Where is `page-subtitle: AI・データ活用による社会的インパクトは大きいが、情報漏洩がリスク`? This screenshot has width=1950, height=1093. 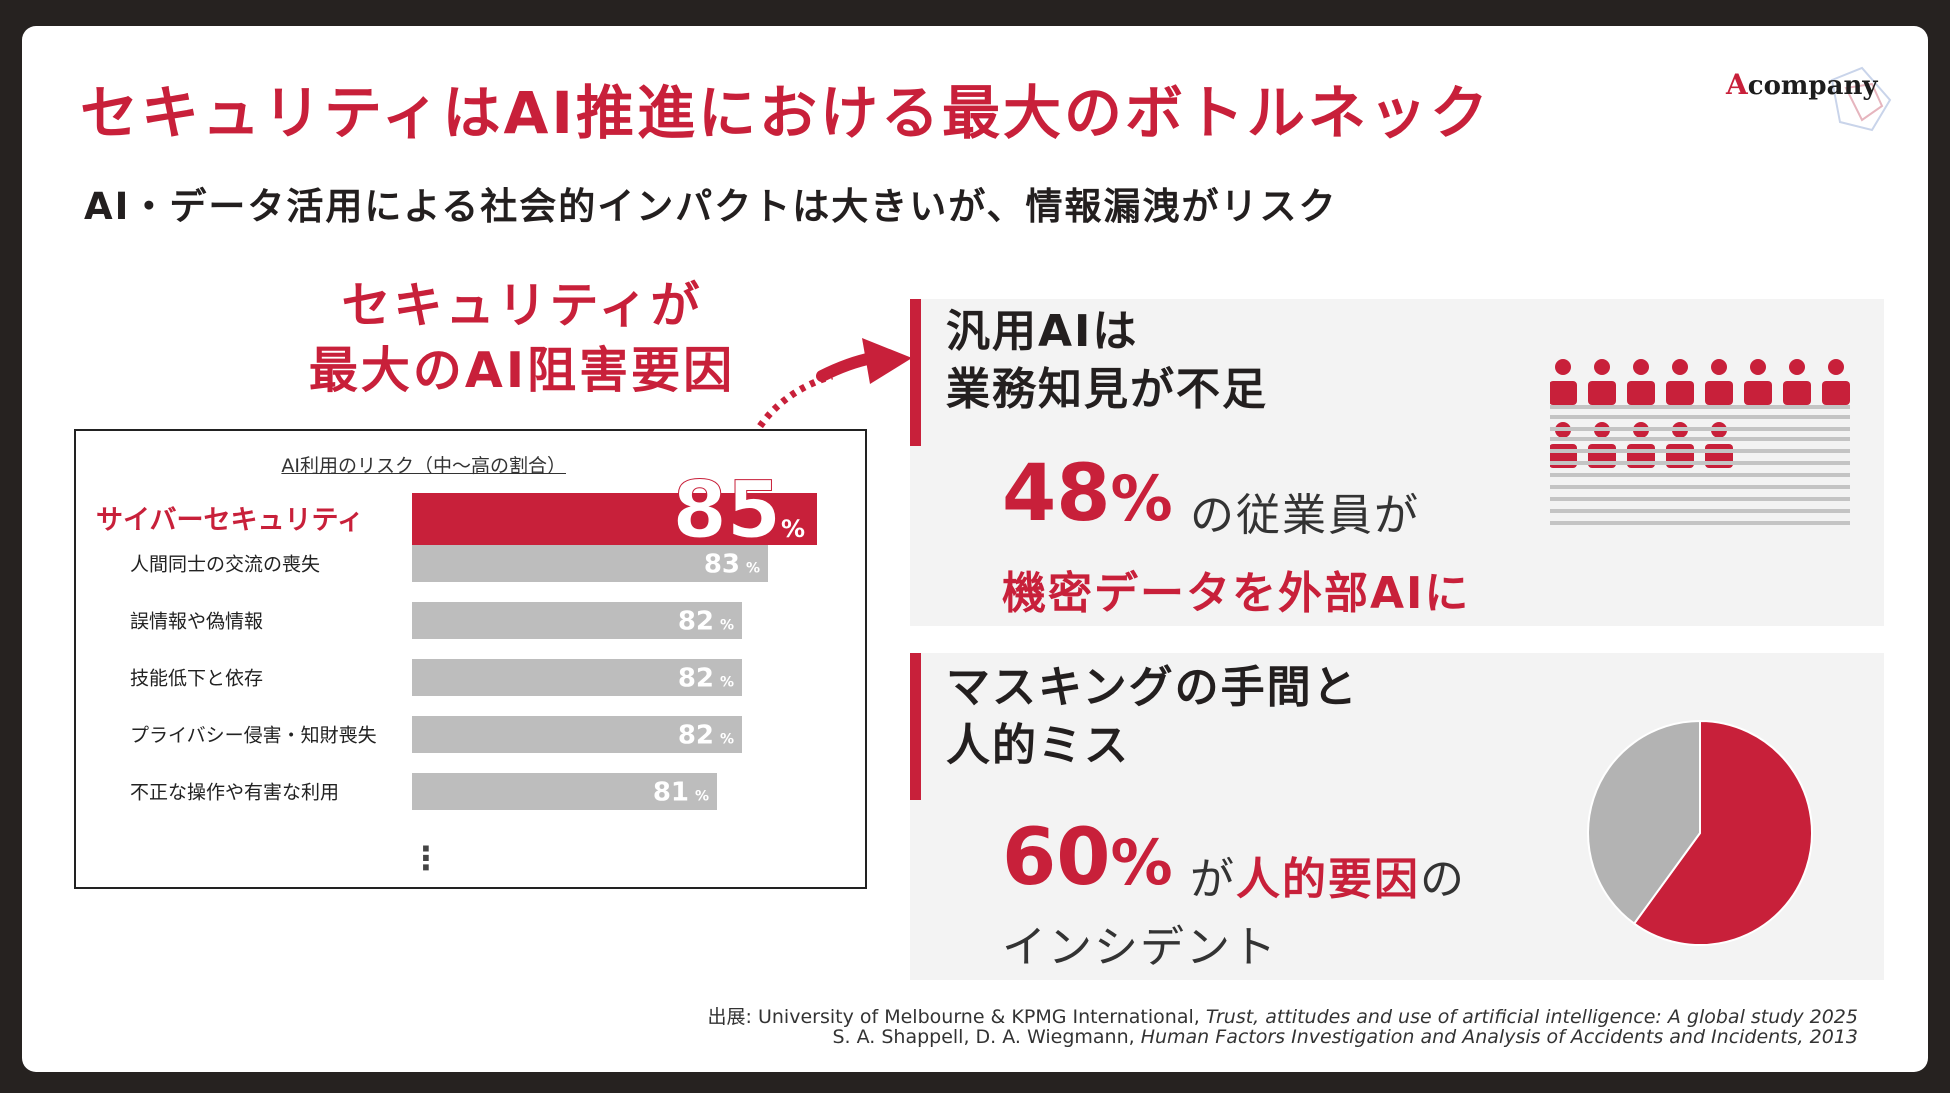
page-subtitle: AI・データ活用による社会的インパクトは大きいが、情報漏洩がリスク is located at coordinates (711, 206).